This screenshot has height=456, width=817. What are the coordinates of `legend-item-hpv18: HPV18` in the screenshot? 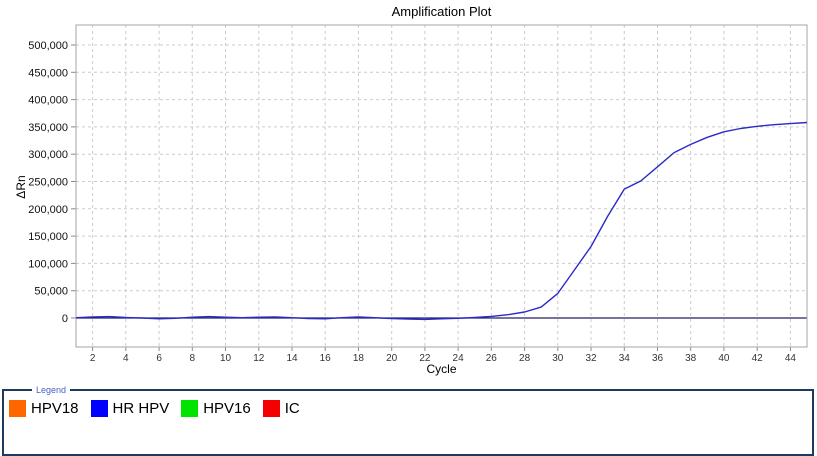 It's located at (44, 408).